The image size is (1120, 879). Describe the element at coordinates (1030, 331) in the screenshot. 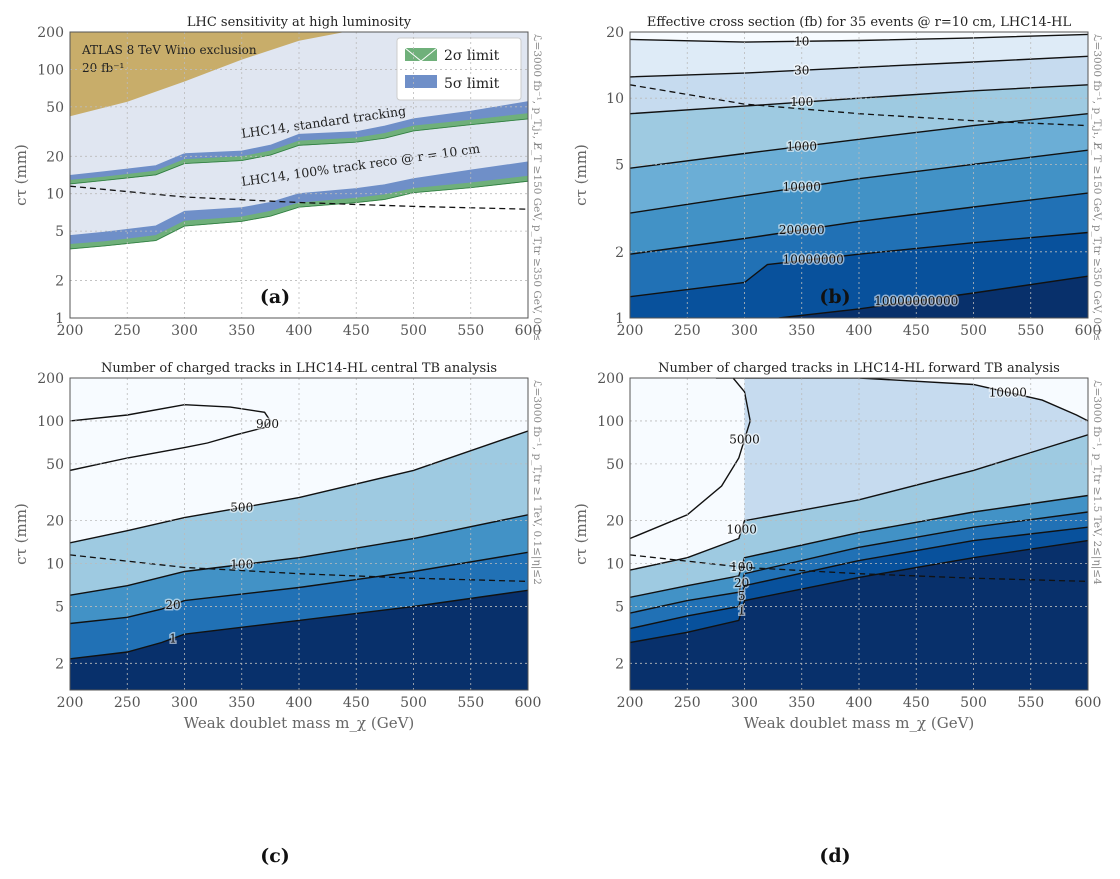

I see `x-tick-label-b: 550` at that location.